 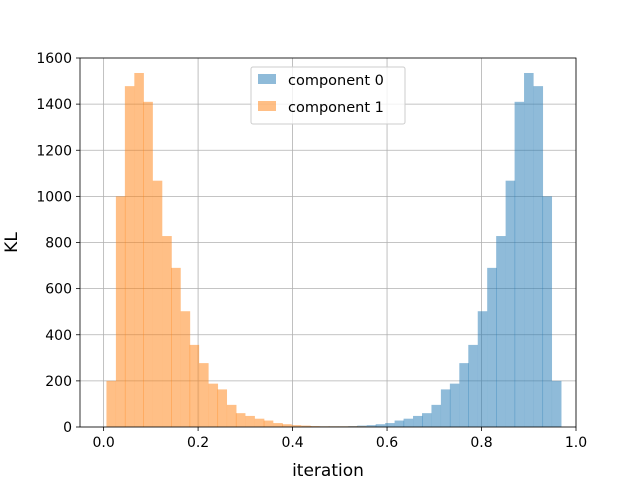 What do you see at coordinates (12, 242) in the screenshot?
I see `y-axis-label: KL` at bounding box center [12, 242].